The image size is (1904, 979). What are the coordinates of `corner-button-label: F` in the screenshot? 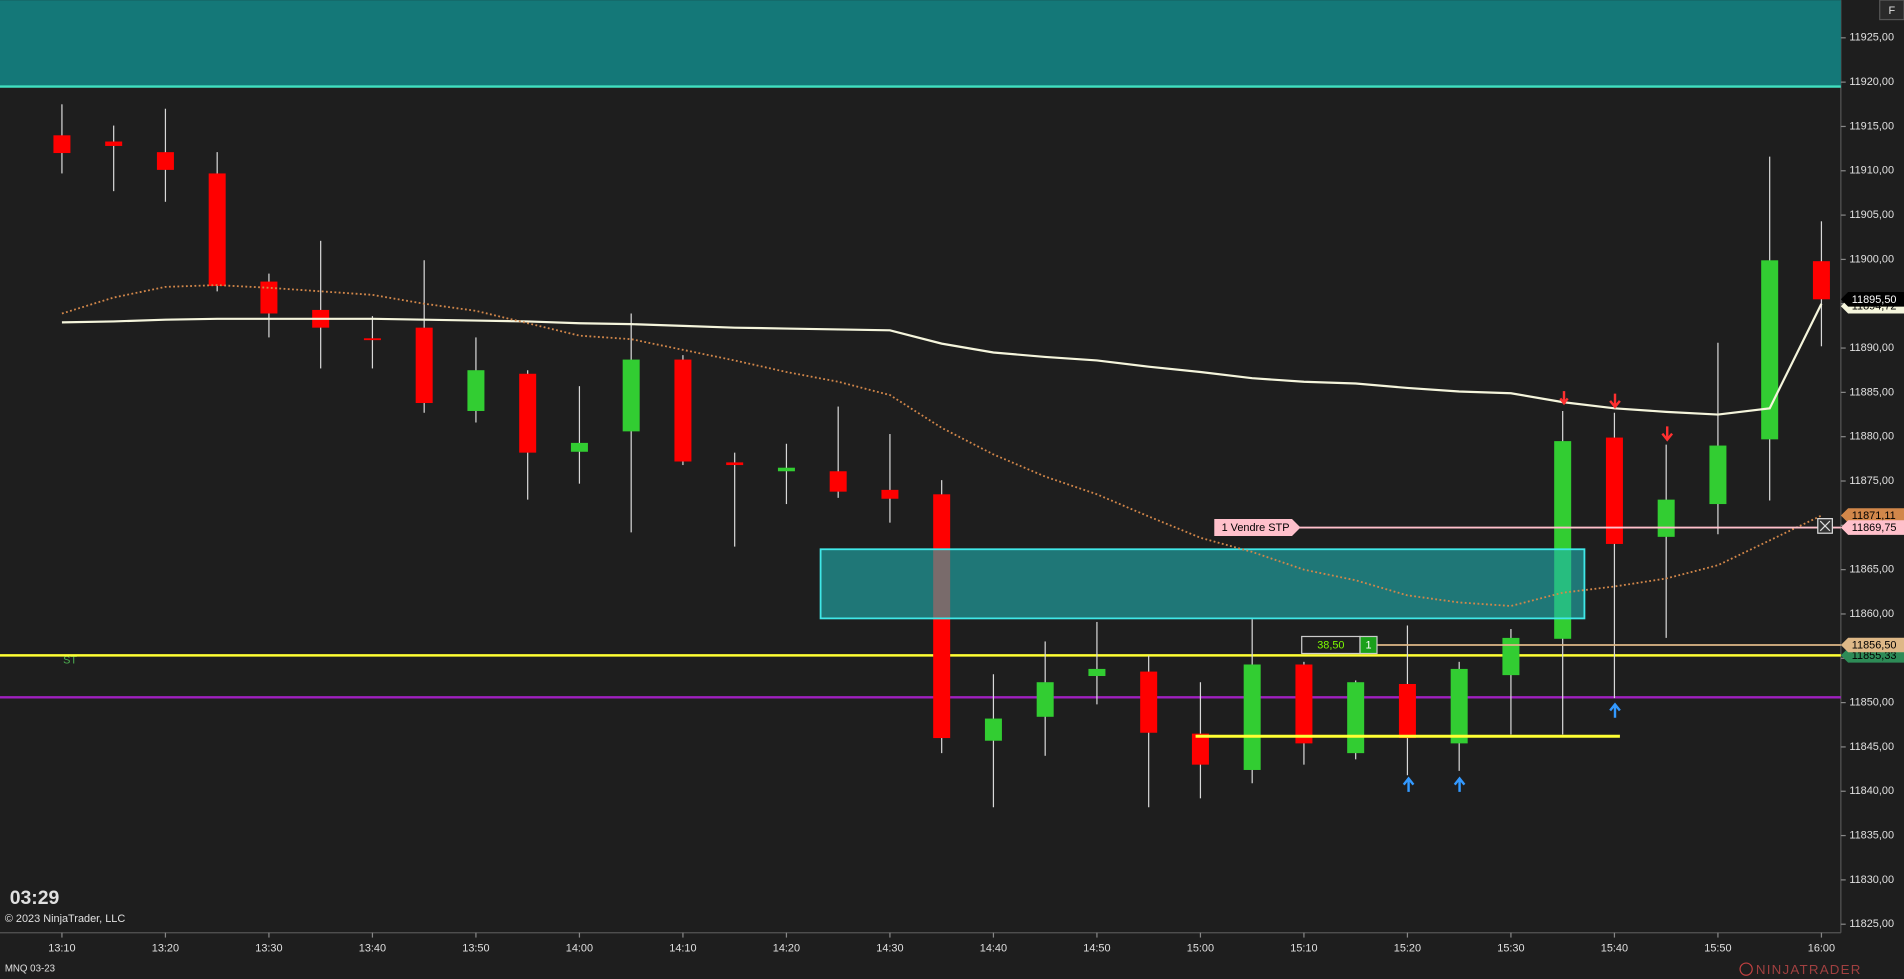 It's located at (1892, 11).